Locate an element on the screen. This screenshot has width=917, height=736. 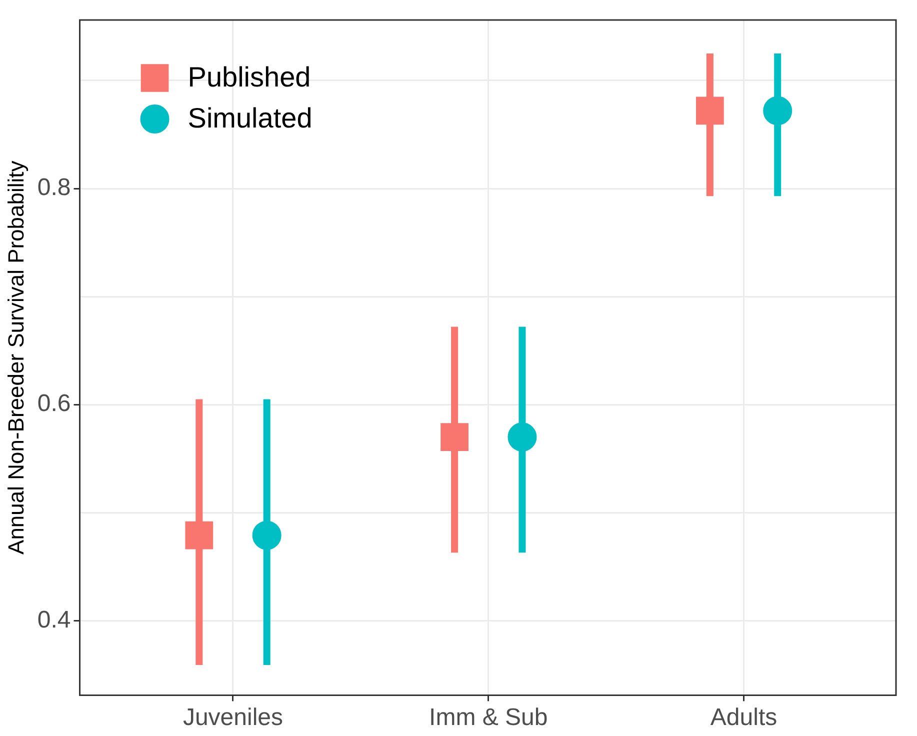
y-axis-title: Annual Non-Breeder Survival Probability is located at coordinates (15, 357).